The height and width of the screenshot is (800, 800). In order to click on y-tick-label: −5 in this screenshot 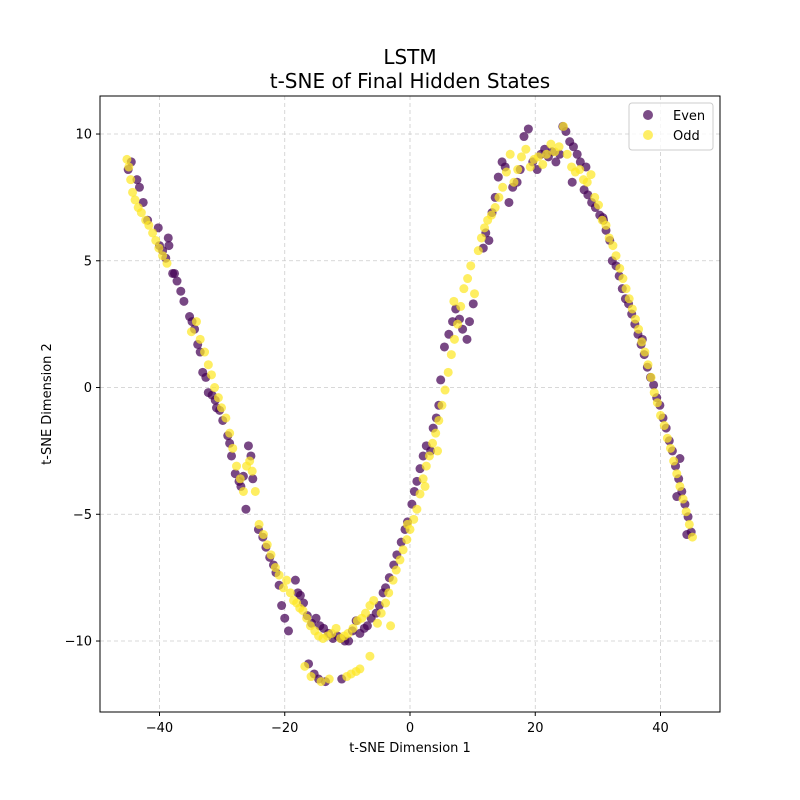, I will do `click(82, 515)`.